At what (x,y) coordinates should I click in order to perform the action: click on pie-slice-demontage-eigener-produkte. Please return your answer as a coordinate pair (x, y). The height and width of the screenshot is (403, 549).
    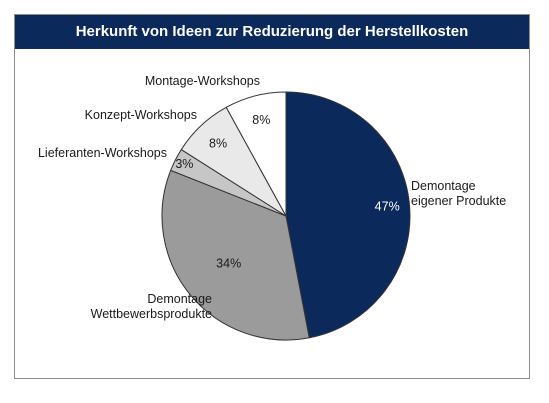
    Looking at the image, I should click on (348, 215).